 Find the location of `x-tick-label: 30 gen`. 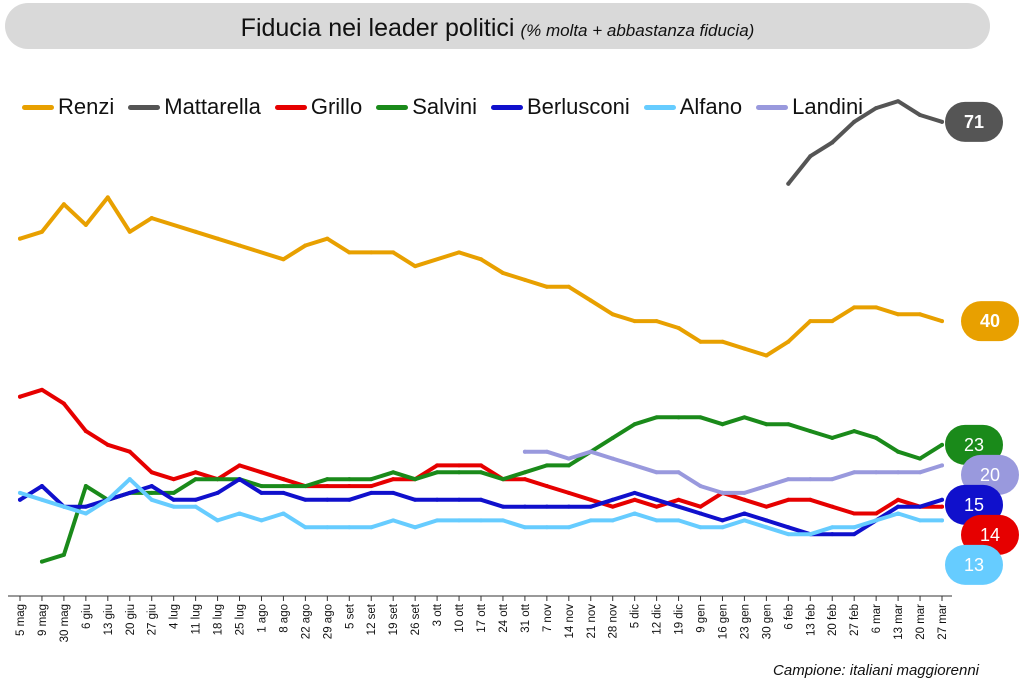

x-tick-label: 30 gen is located at coordinates (767, 621).